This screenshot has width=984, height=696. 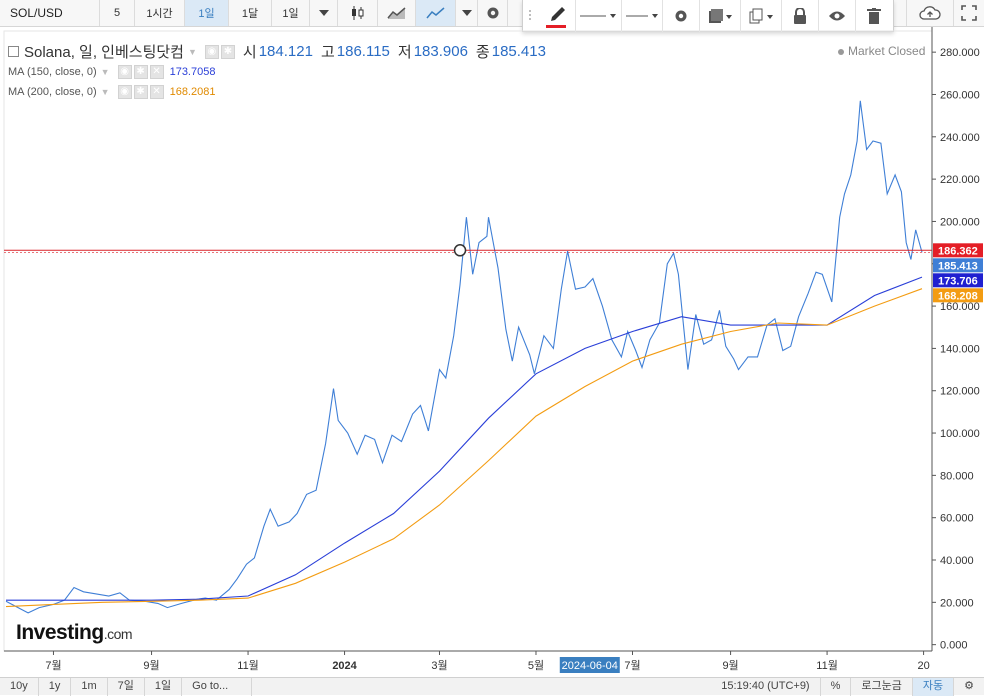 What do you see at coordinates (105, 72) in the screenshot?
I see `ma150-caret-icon: ▼` at bounding box center [105, 72].